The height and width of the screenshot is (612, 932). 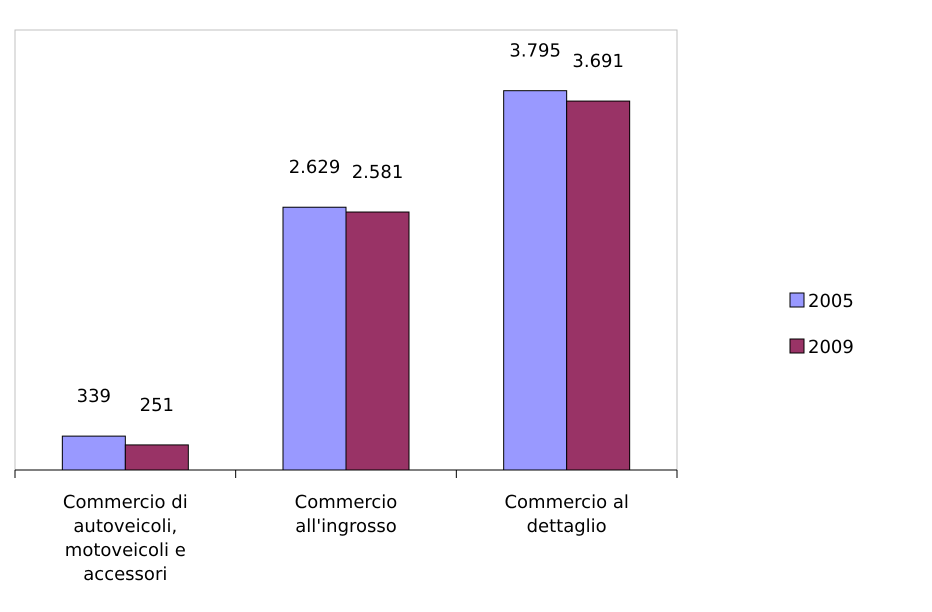 I want to click on data-label: 3.795, so click(x=535, y=51).